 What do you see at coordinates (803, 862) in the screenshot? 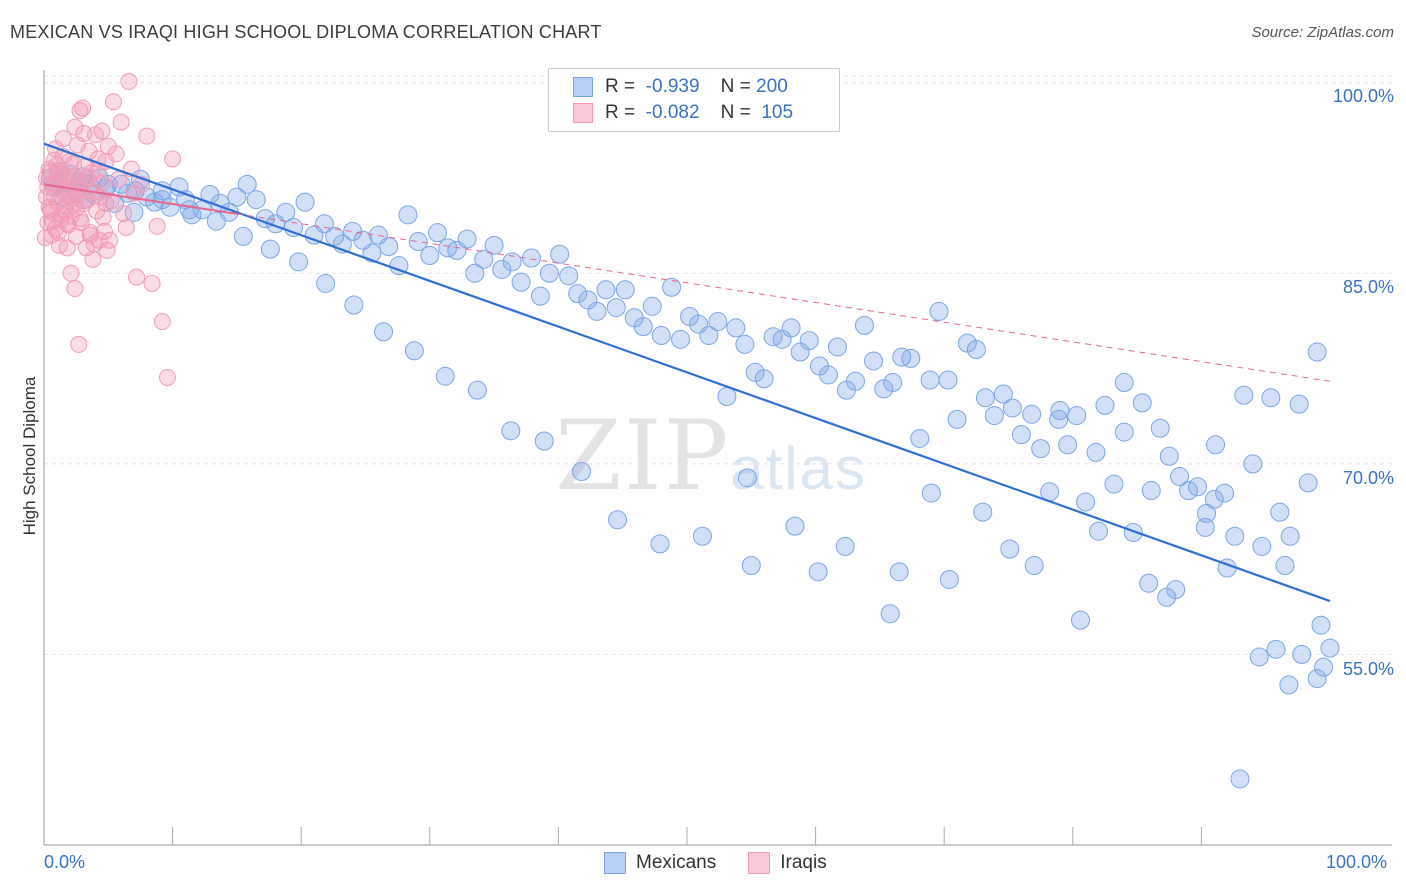
I see `series-legend-label: Iraqis` at bounding box center [803, 862].